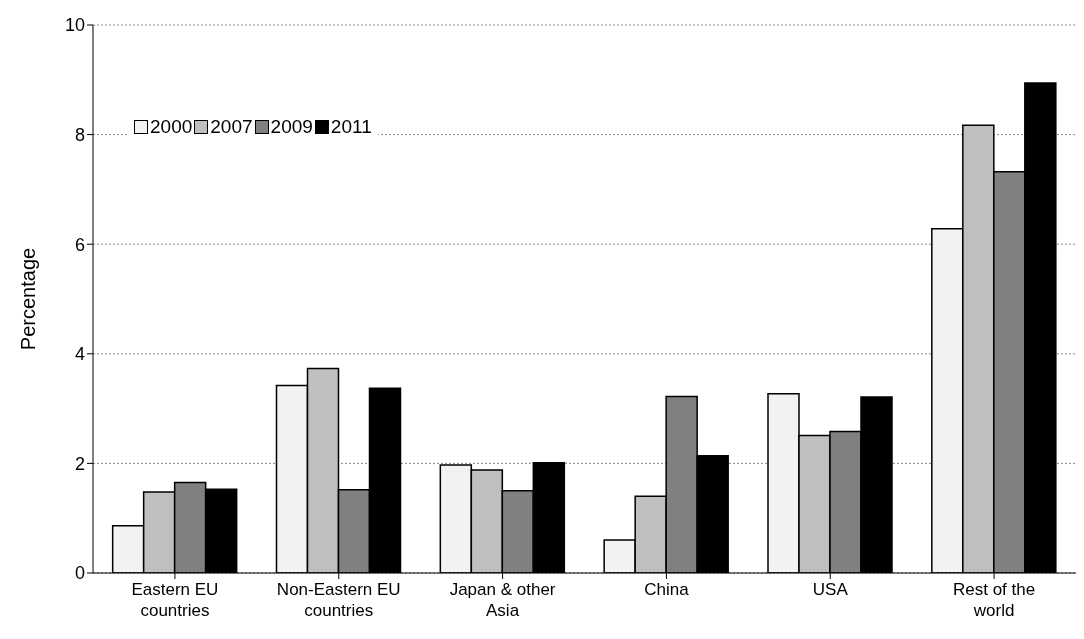 This screenshot has height=639, width=1084. I want to click on y-tick-label: 10, so click(74, 25).